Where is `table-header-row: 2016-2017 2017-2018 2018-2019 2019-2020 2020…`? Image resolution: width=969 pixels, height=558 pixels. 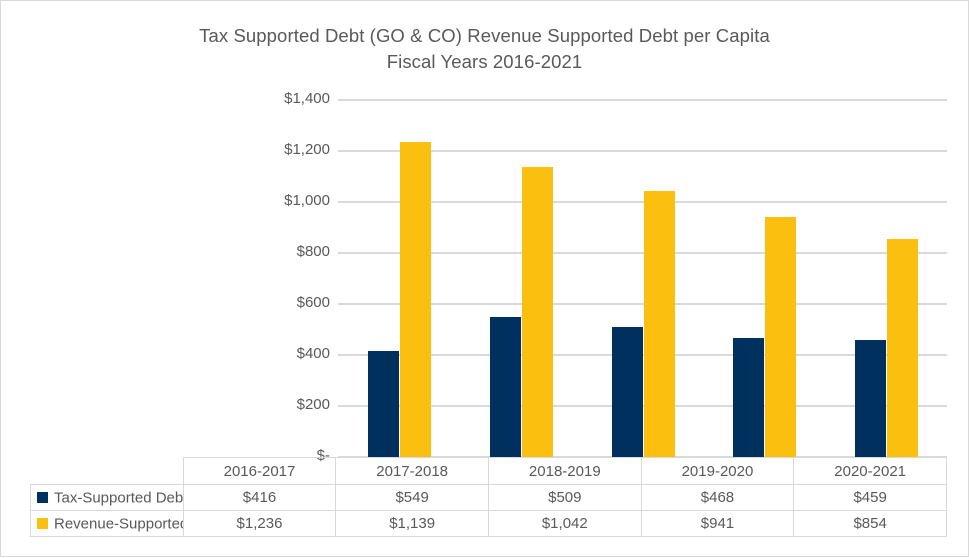
table-header-row: 2016-2017 2017-2018 2018-2019 2019-2020 2020… is located at coordinates (489, 471).